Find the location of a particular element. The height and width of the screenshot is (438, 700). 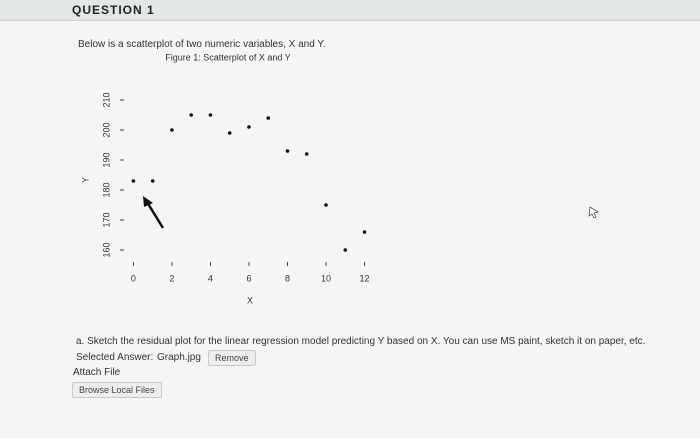

browse-button: Browse Local Files is located at coordinates (117, 390).